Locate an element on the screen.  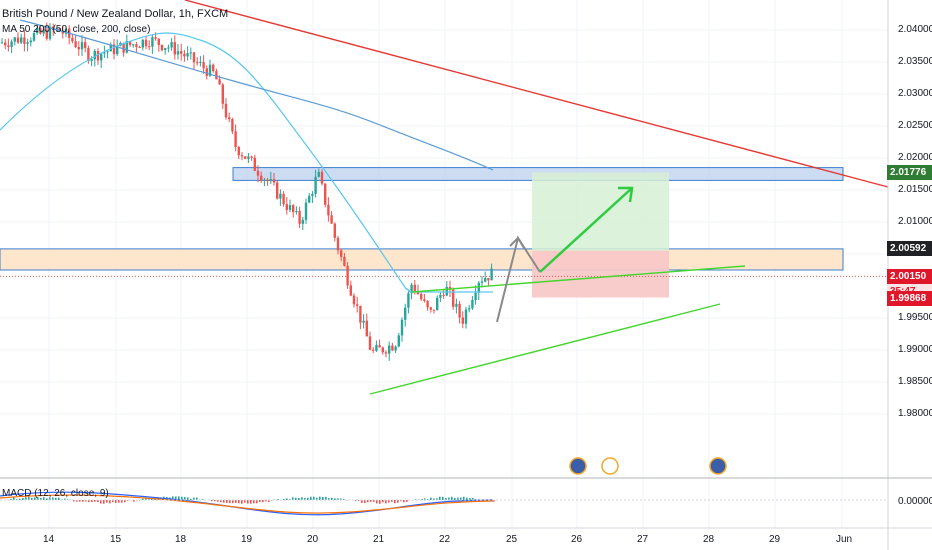
time-tick-label: 29 is located at coordinates (775, 539).